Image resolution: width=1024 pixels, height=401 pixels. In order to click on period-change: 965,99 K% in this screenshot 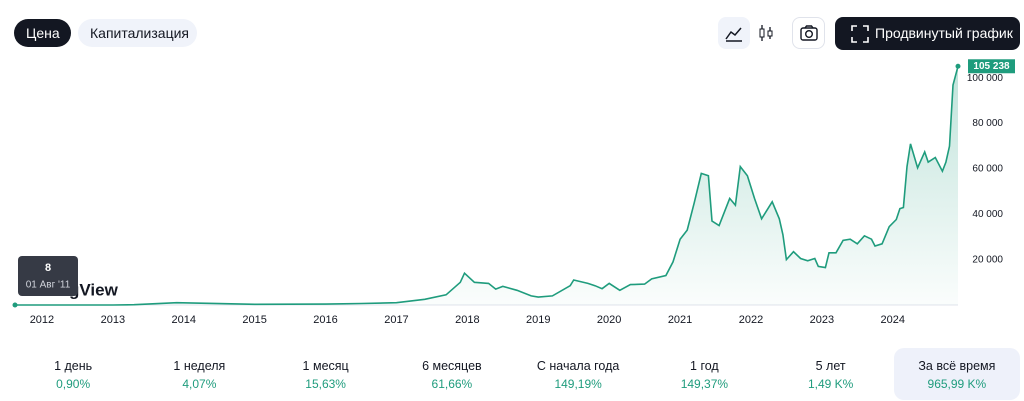, I will do `click(957, 384)`.